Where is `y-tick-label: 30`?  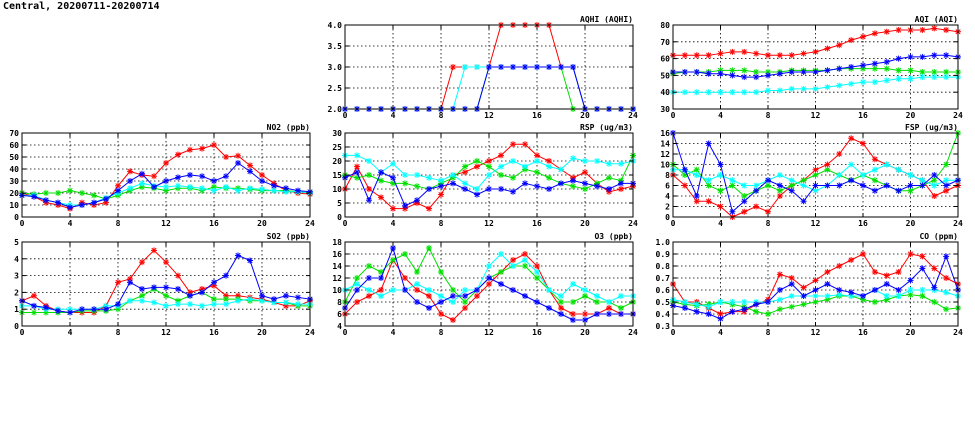 y-tick-label: 30 is located at coordinates (665, 109).